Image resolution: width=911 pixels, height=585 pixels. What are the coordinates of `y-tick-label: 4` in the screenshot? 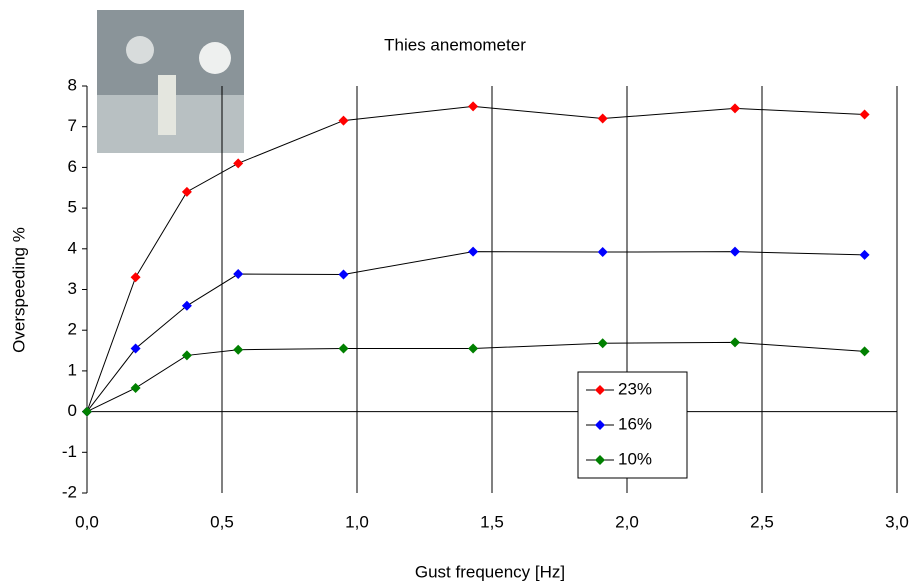 It's located at (72, 247).